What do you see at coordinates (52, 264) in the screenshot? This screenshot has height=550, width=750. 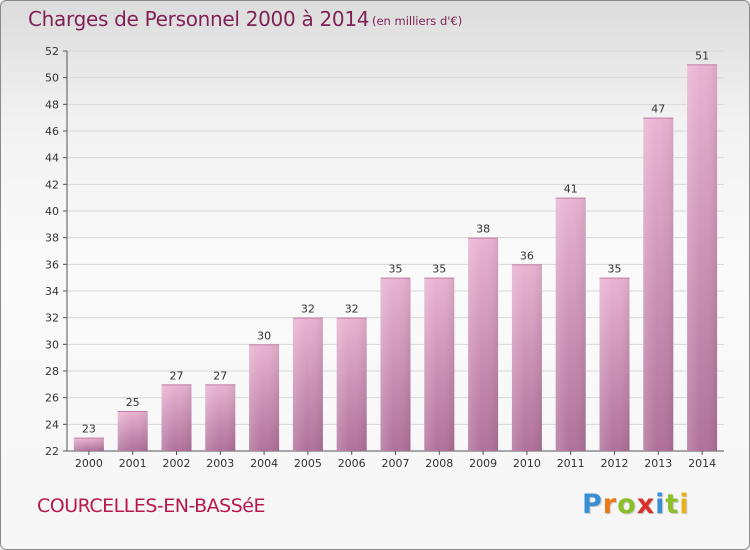 I see `y-tick-label: 36` at bounding box center [52, 264].